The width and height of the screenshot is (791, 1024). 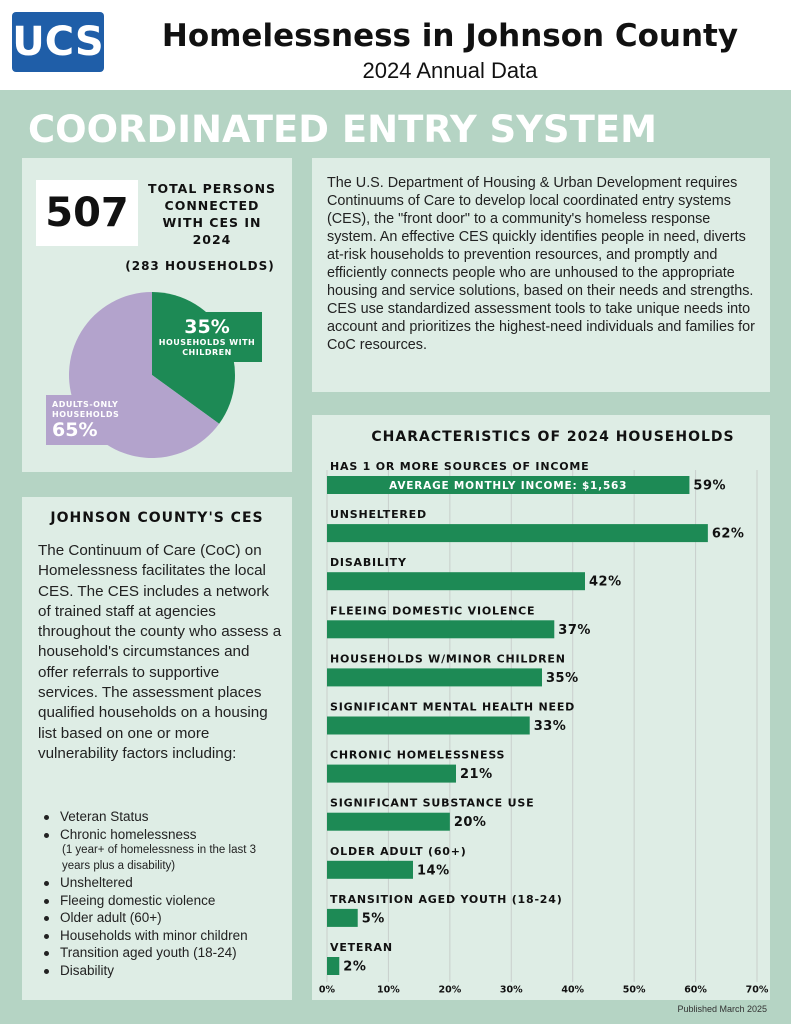 What do you see at coordinates (476, 774) in the screenshot?
I see `value-label: 21%` at bounding box center [476, 774].